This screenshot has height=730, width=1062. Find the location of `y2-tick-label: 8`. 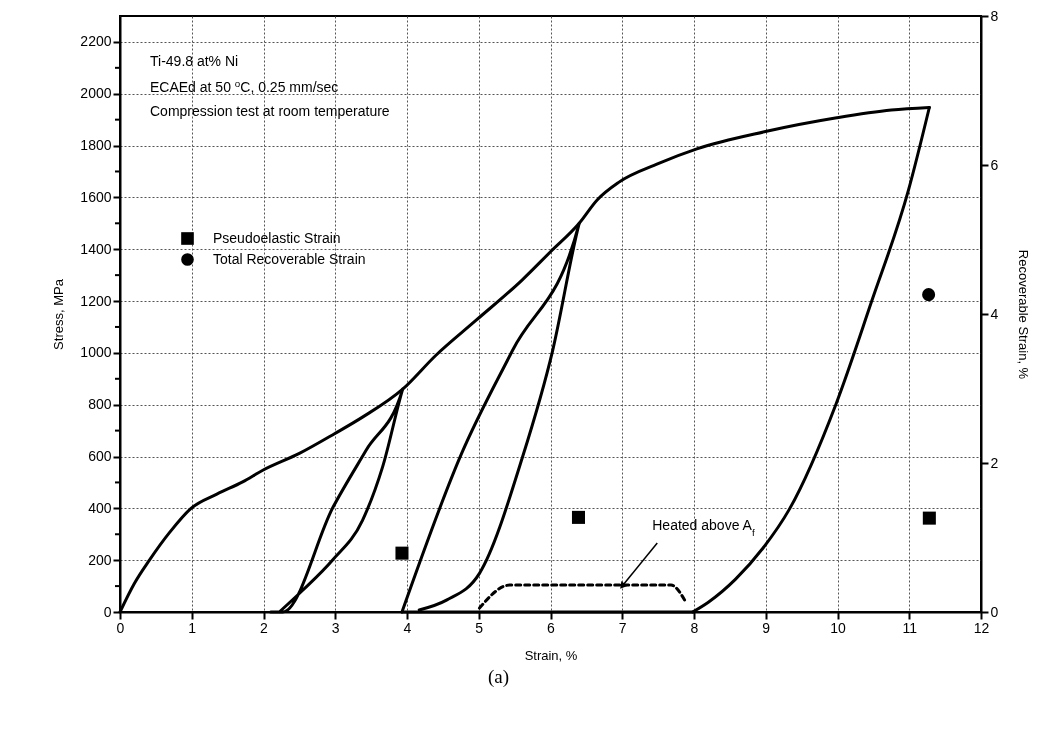

y2-tick-label: 8 is located at coordinates (994, 15).